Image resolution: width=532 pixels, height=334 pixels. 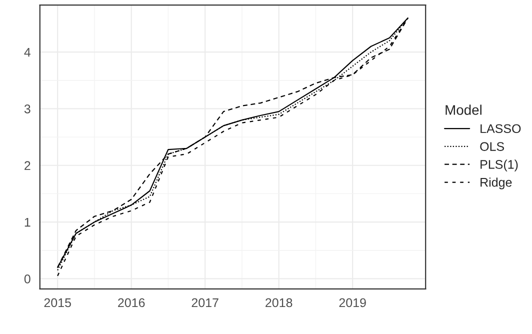 What do you see at coordinates (464, 109) in the screenshot?
I see `legend-title: Model` at bounding box center [464, 109].